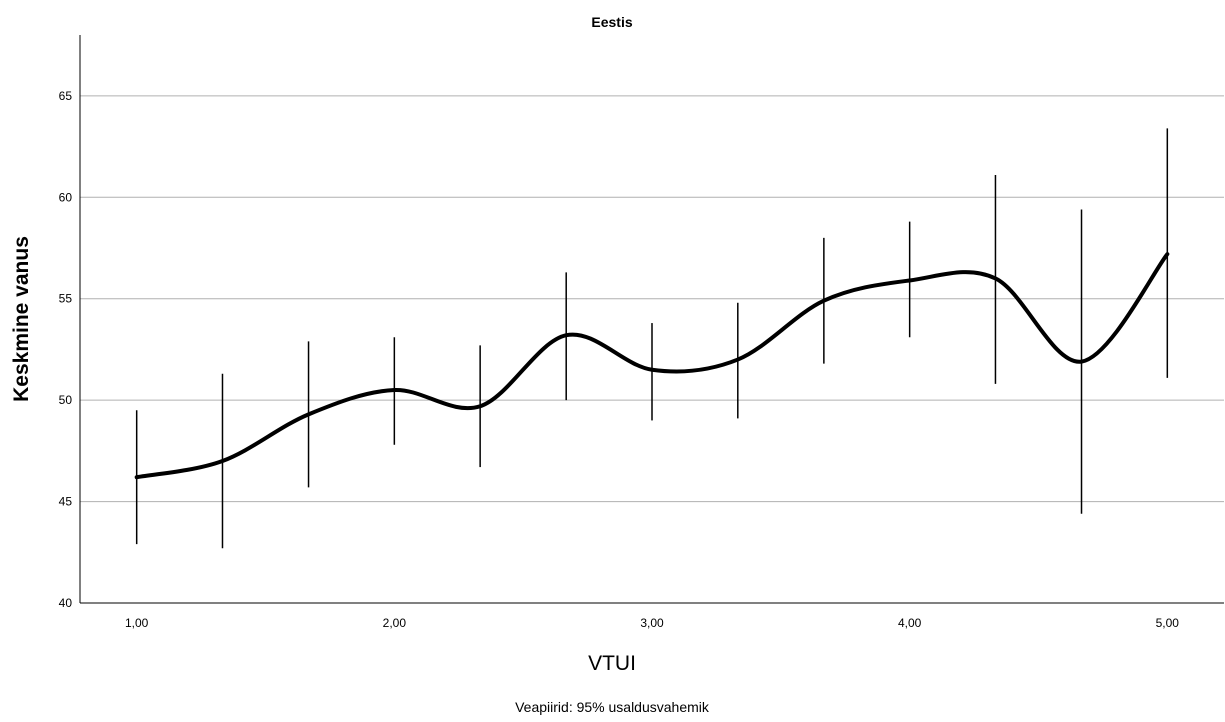 The height and width of the screenshot is (722, 1225). What do you see at coordinates (395, 623) in the screenshot?
I see `x-tick-label: 2,00` at bounding box center [395, 623].